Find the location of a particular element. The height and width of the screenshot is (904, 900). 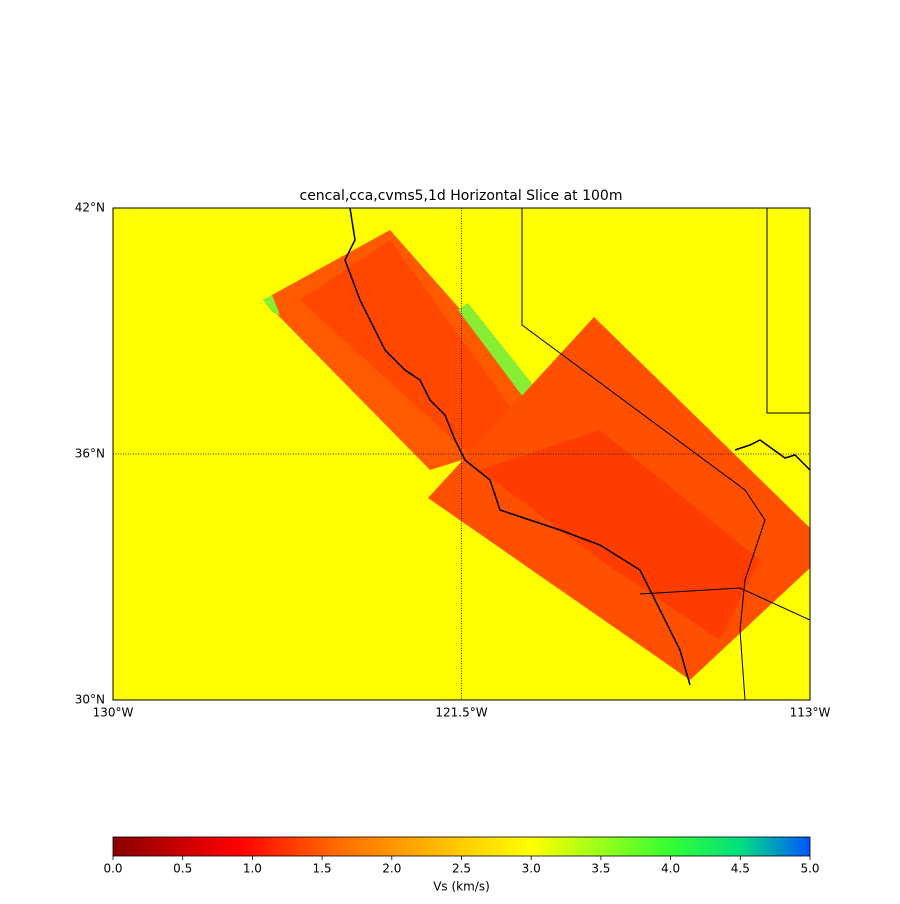

y-tick-label: 42°N is located at coordinates (90, 208).